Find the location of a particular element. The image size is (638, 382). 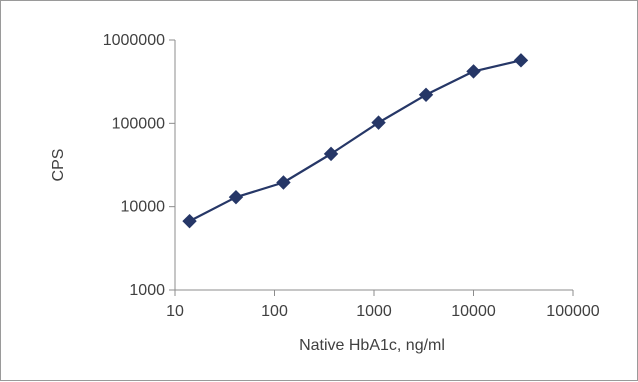

x-tick-label: 100 is located at coordinates (274, 311).